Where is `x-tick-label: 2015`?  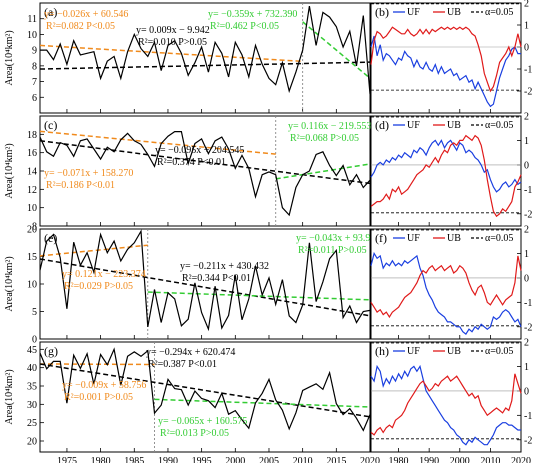
x-tick-label: 2015 is located at coordinates (336, 459).